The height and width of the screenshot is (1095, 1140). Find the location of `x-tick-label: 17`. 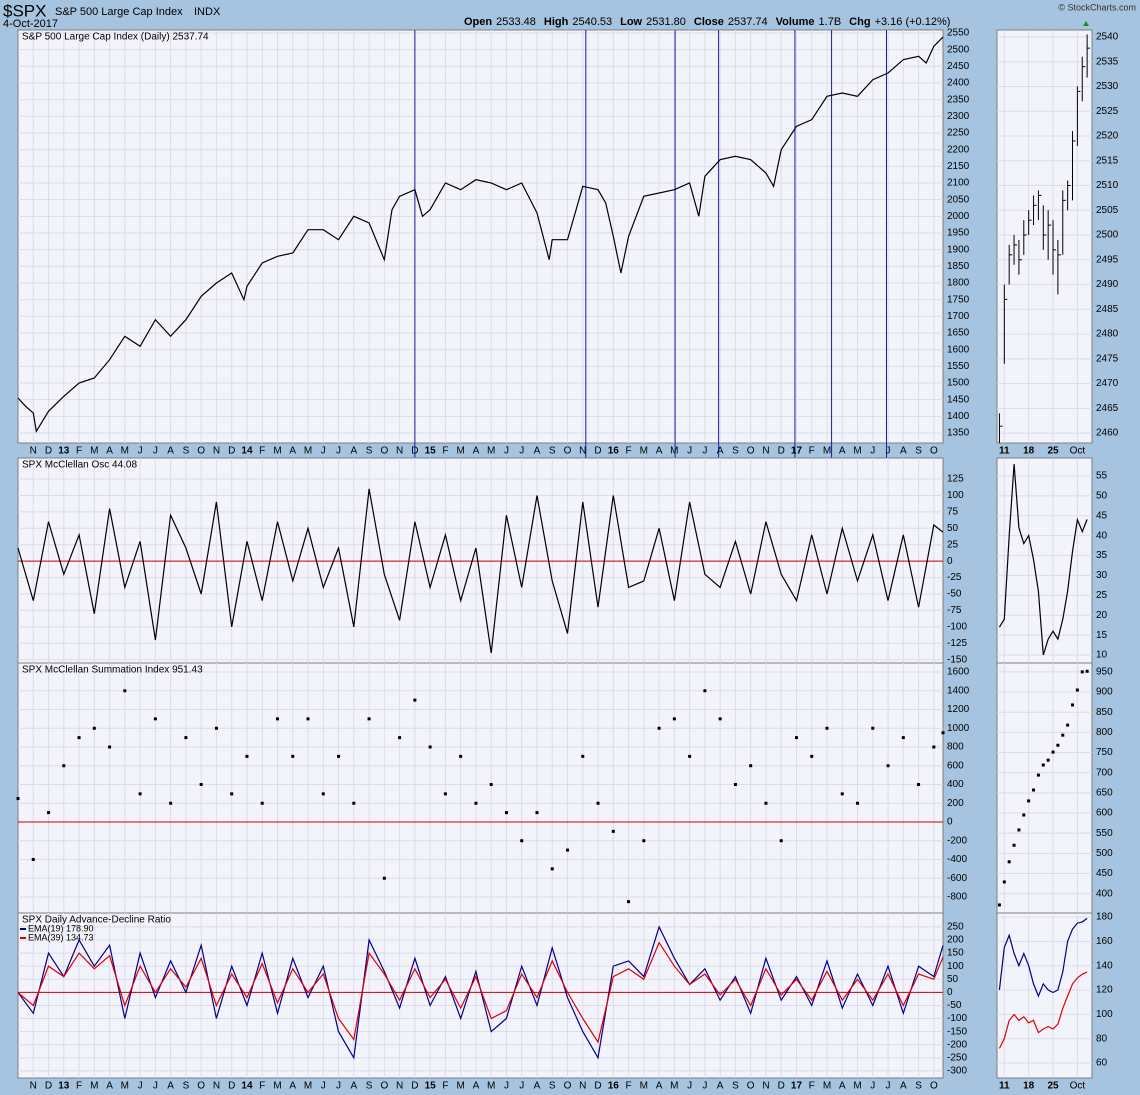

x-tick-label: 17 is located at coordinates (797, 451).